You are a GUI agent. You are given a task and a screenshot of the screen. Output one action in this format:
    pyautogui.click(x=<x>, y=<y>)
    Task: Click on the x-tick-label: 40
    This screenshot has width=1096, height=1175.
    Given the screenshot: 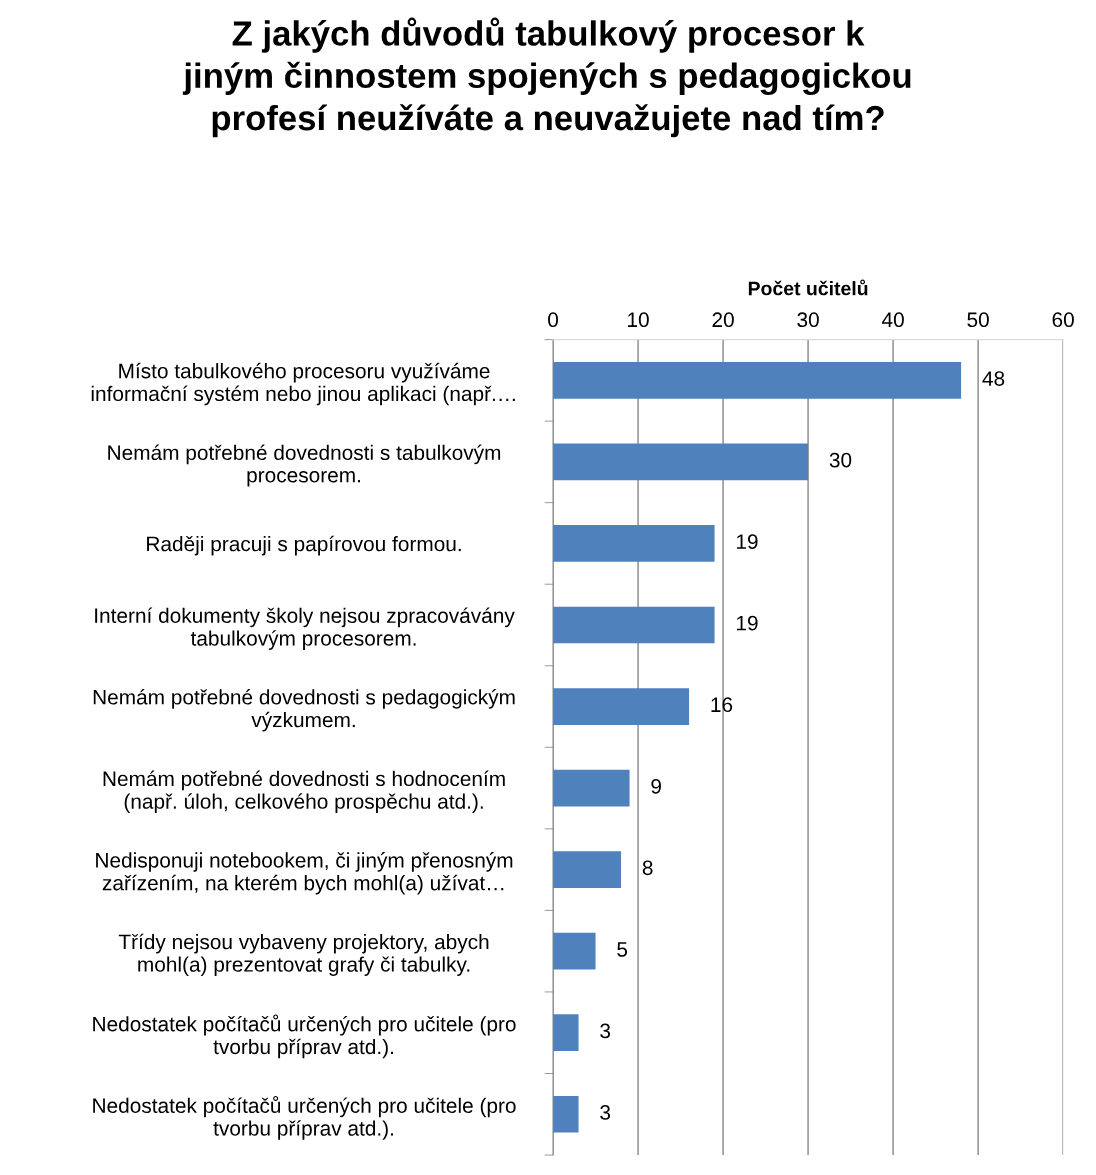 What is the action you would take?
    pyautogui.click(x=892, y=320)
    